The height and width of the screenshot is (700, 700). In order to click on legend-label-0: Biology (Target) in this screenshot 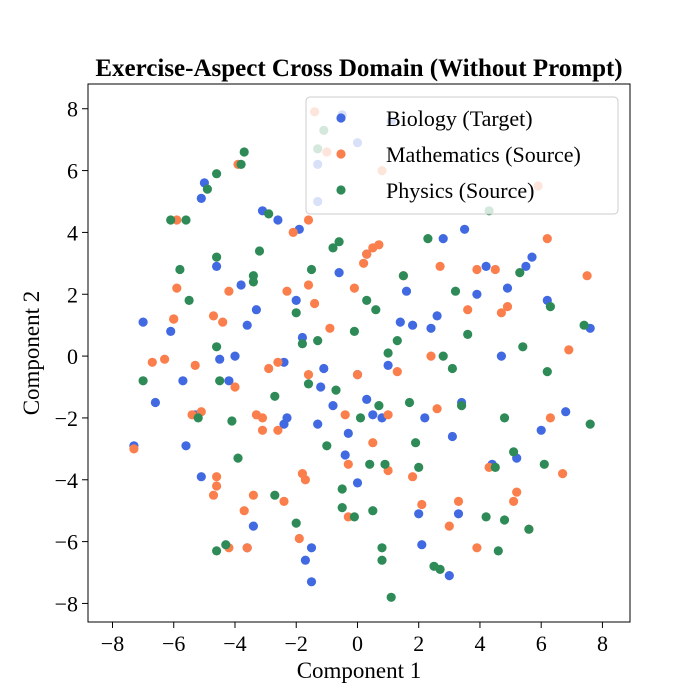, I will do `click(459, 118)`.